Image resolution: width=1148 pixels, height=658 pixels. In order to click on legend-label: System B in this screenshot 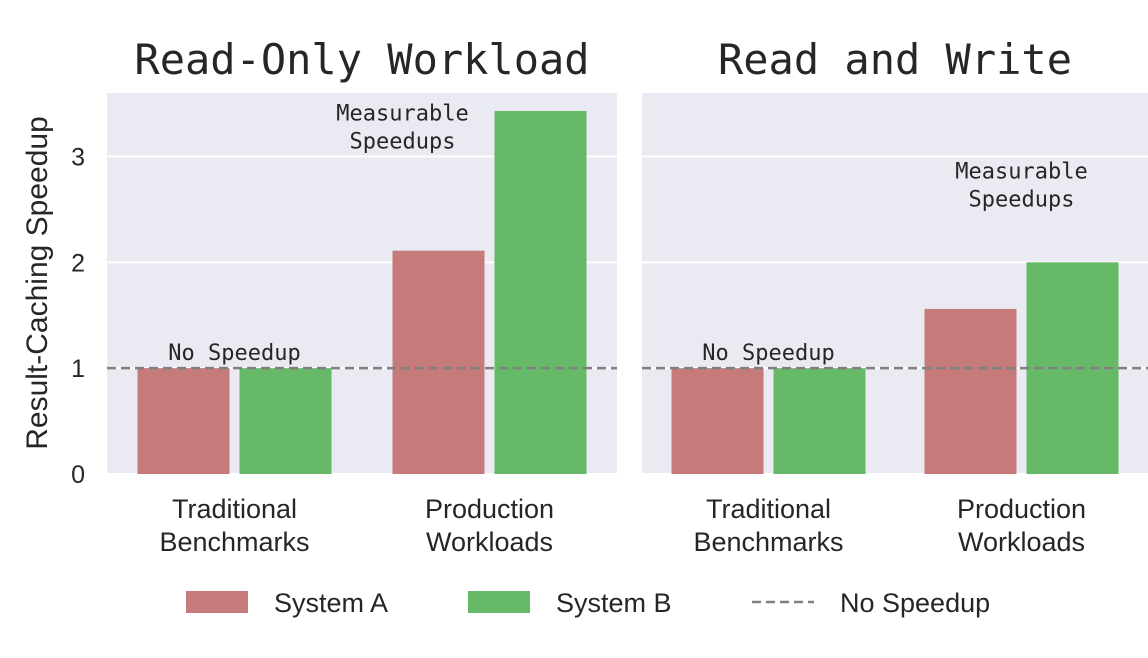, I will do `click(614, 603)`.